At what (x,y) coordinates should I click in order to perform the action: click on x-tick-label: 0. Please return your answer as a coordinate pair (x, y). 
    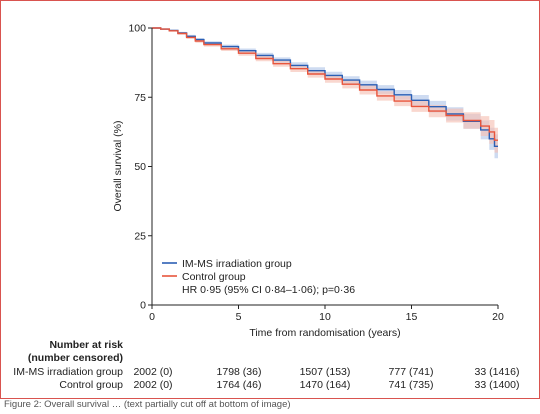
    Looking at the image, I should click on (152, 317).